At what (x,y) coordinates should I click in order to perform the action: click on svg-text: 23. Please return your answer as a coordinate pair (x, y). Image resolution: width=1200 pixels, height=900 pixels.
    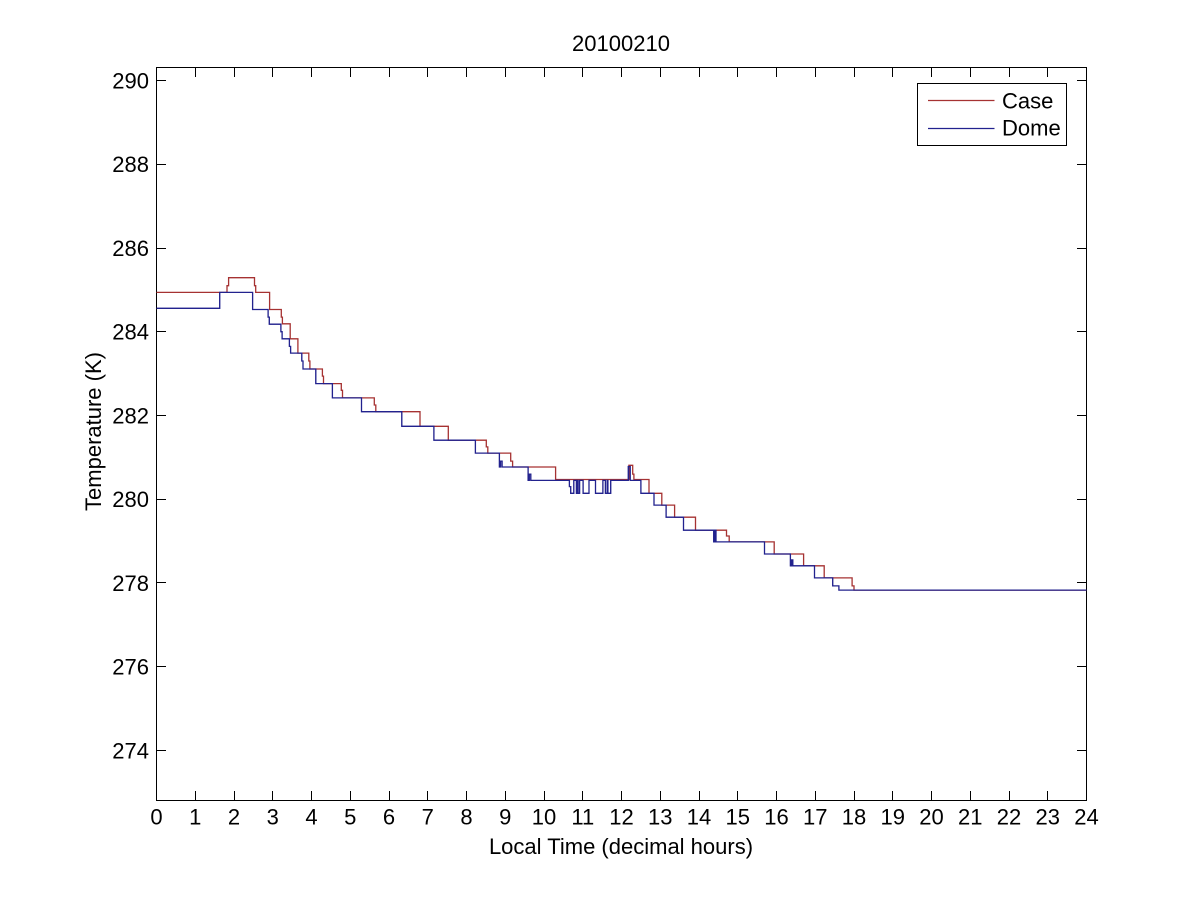
    Looking at the image, I should click on (1048, 817).